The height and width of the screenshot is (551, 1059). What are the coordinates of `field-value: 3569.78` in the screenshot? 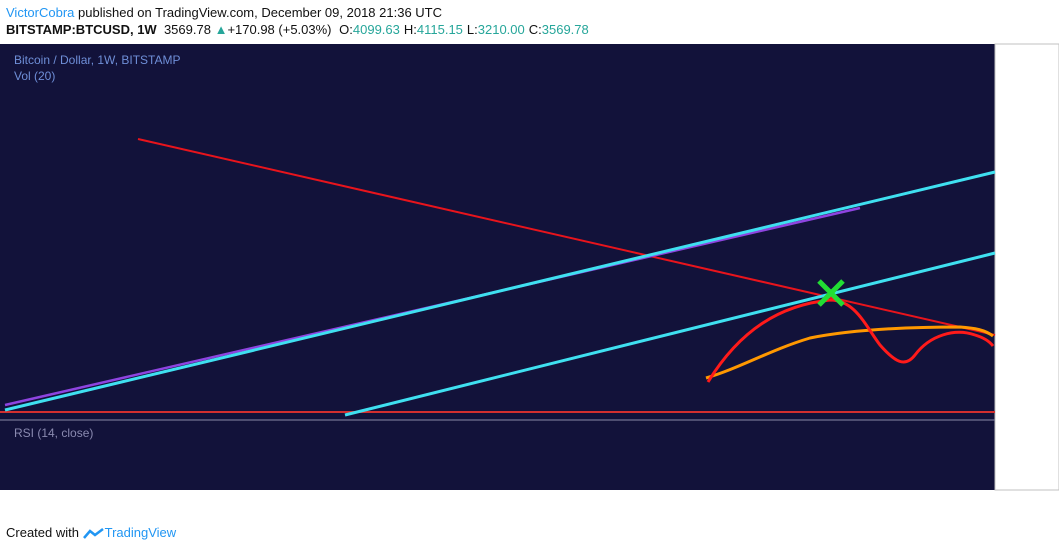 It's located at (565, 29).